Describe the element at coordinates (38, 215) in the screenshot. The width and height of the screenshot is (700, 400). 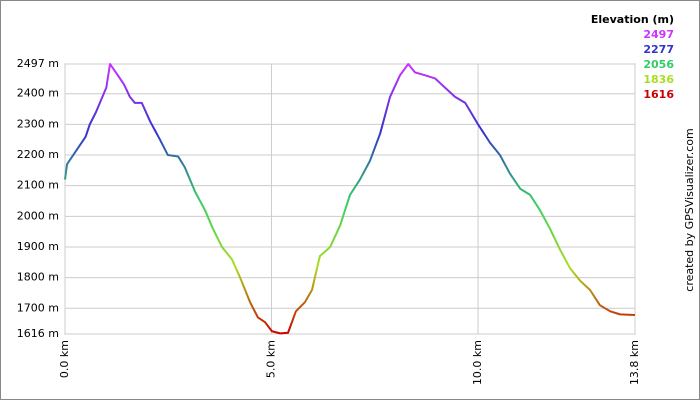
I see `y-tick-label: 2000 m` at that location.